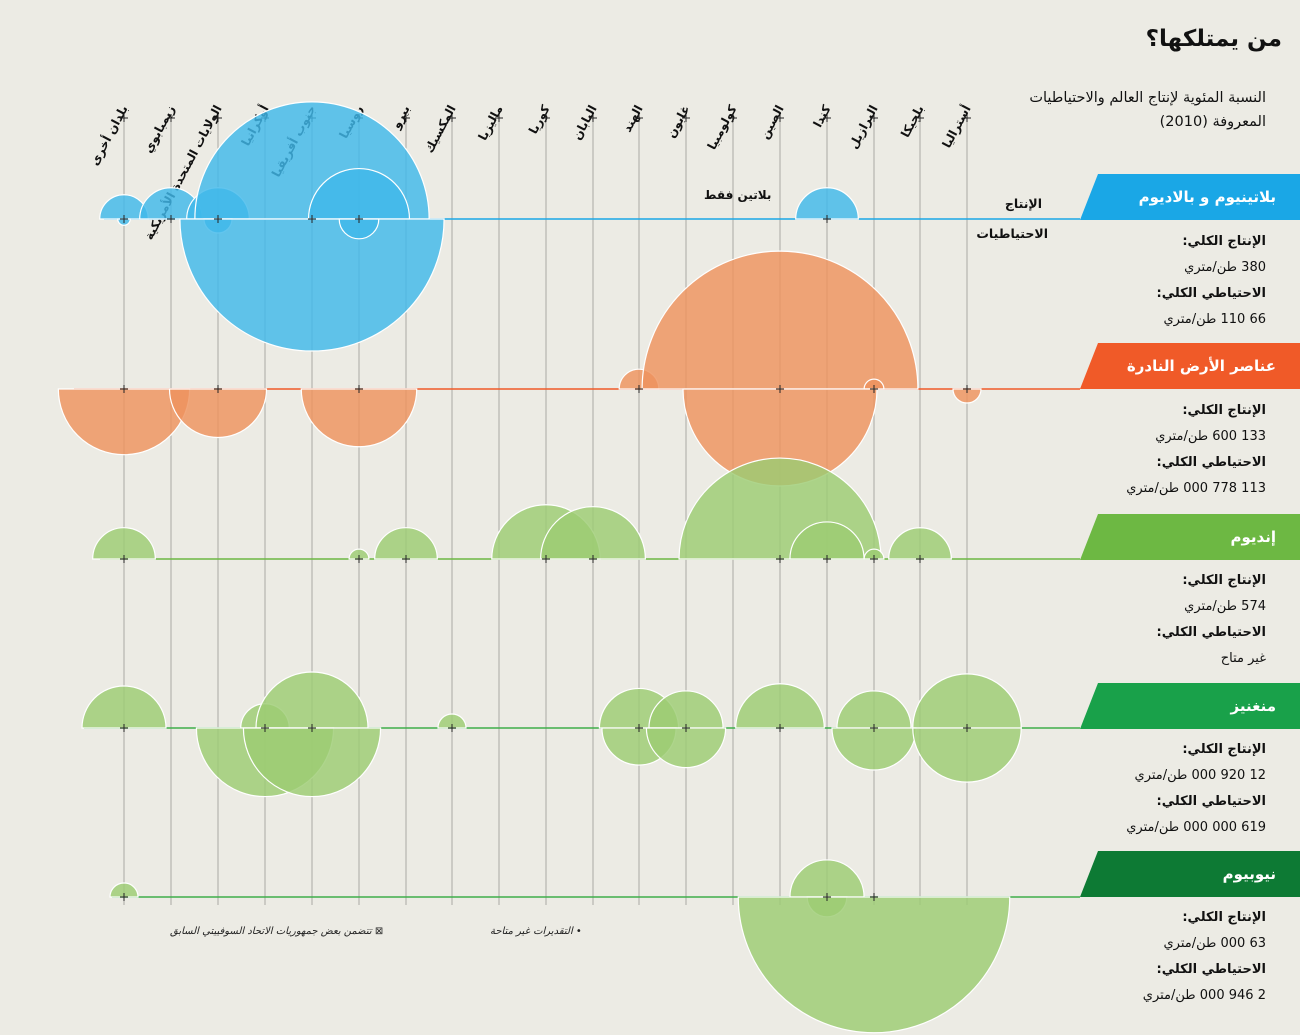 The image size is (1300, 1035). Describe the element at coordinates (1190, 706) in the screenshot. I see `band-manganese: منغنيز` at that location.